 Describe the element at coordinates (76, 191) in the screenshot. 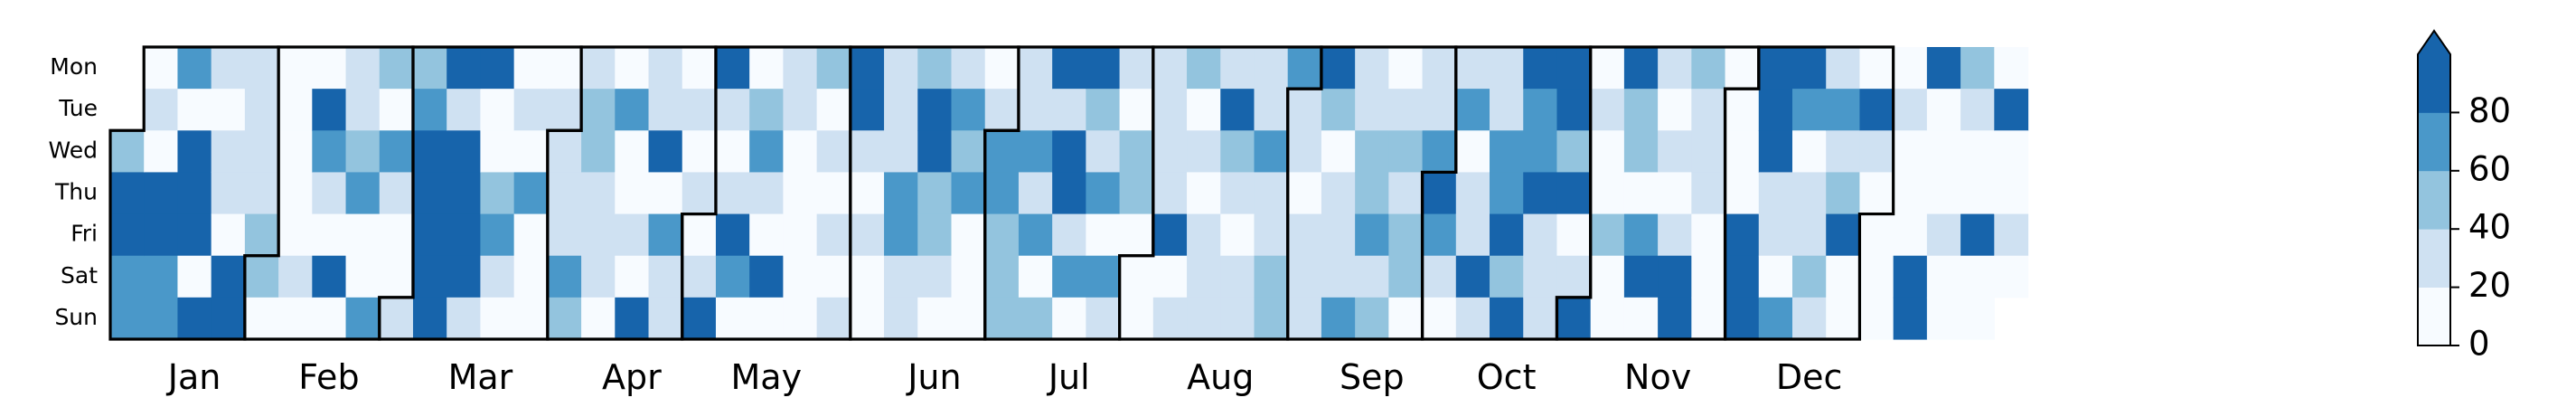

I see `day-label: Thu` at that location.